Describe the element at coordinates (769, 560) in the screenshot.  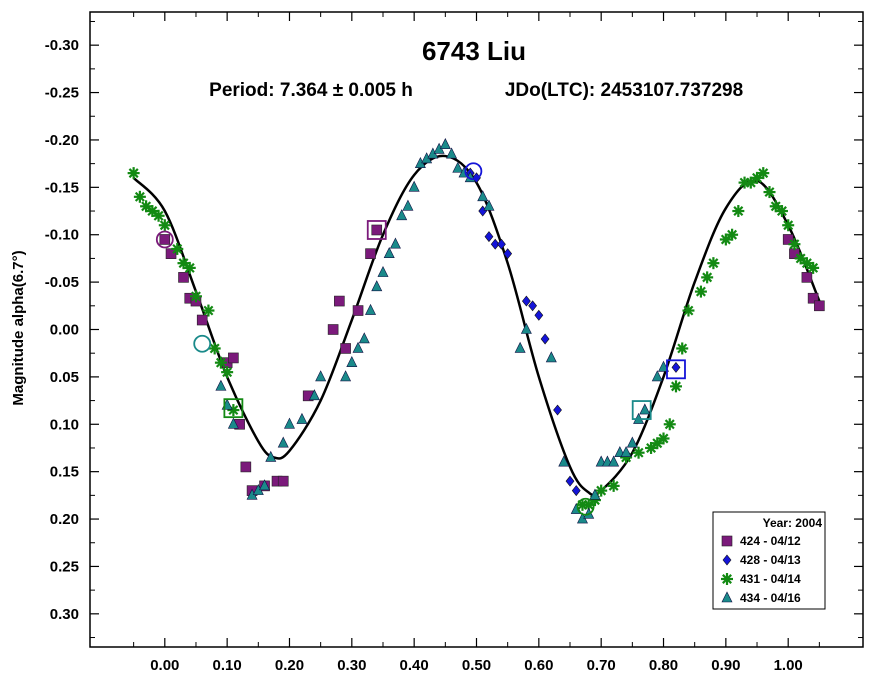
I see `legend-box` at that location.